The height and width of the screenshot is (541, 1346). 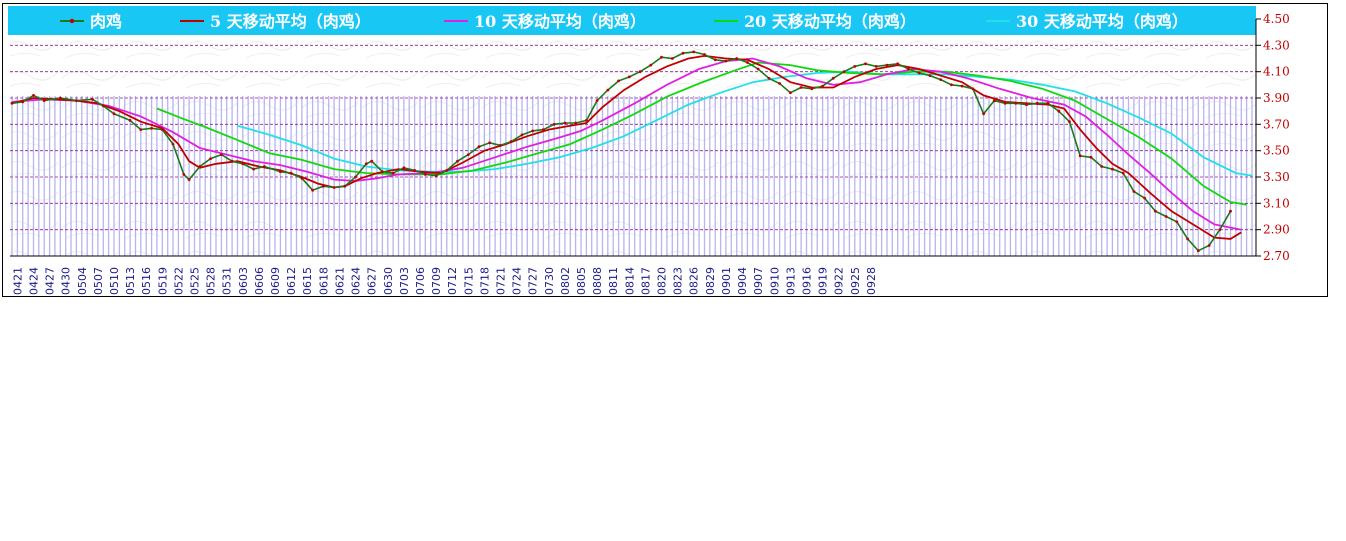 What do you see at coordinates (1276, 19) in the screenshot?
I see `y-tick-label: 4.50` at bounding box center [1276, 19].